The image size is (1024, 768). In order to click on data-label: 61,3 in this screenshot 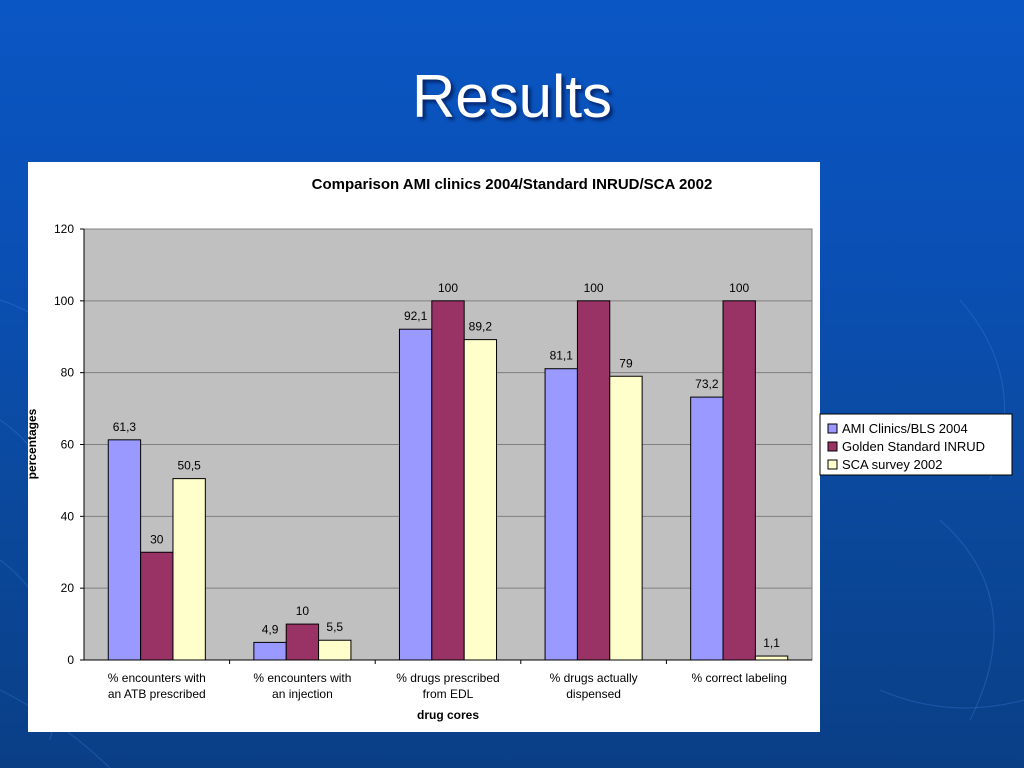, I will do `click(125, 427)`.